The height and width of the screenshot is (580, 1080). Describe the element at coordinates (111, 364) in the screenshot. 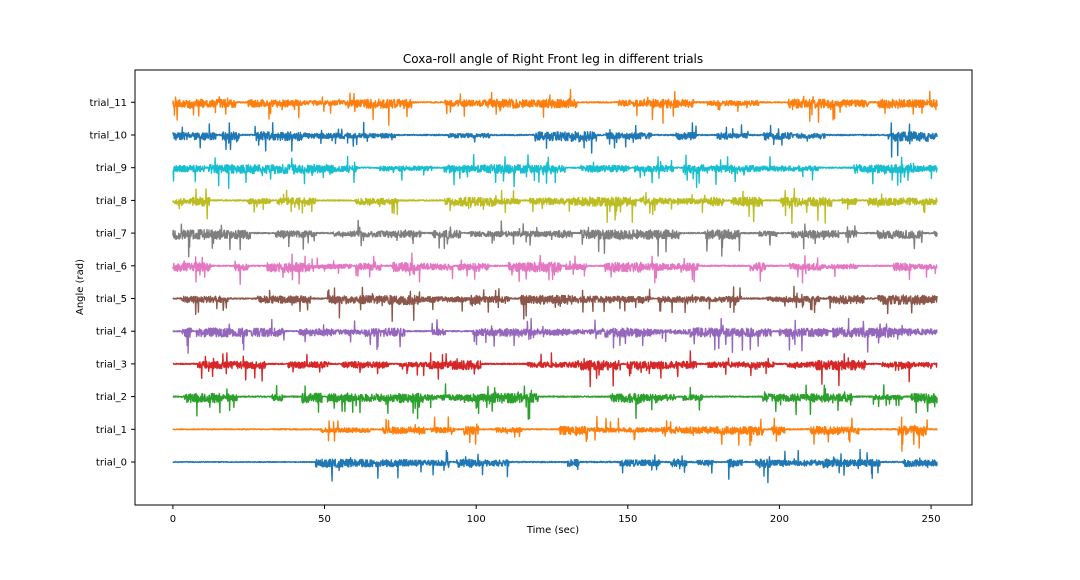

I see `y-tick-label: trial_3` at that location.